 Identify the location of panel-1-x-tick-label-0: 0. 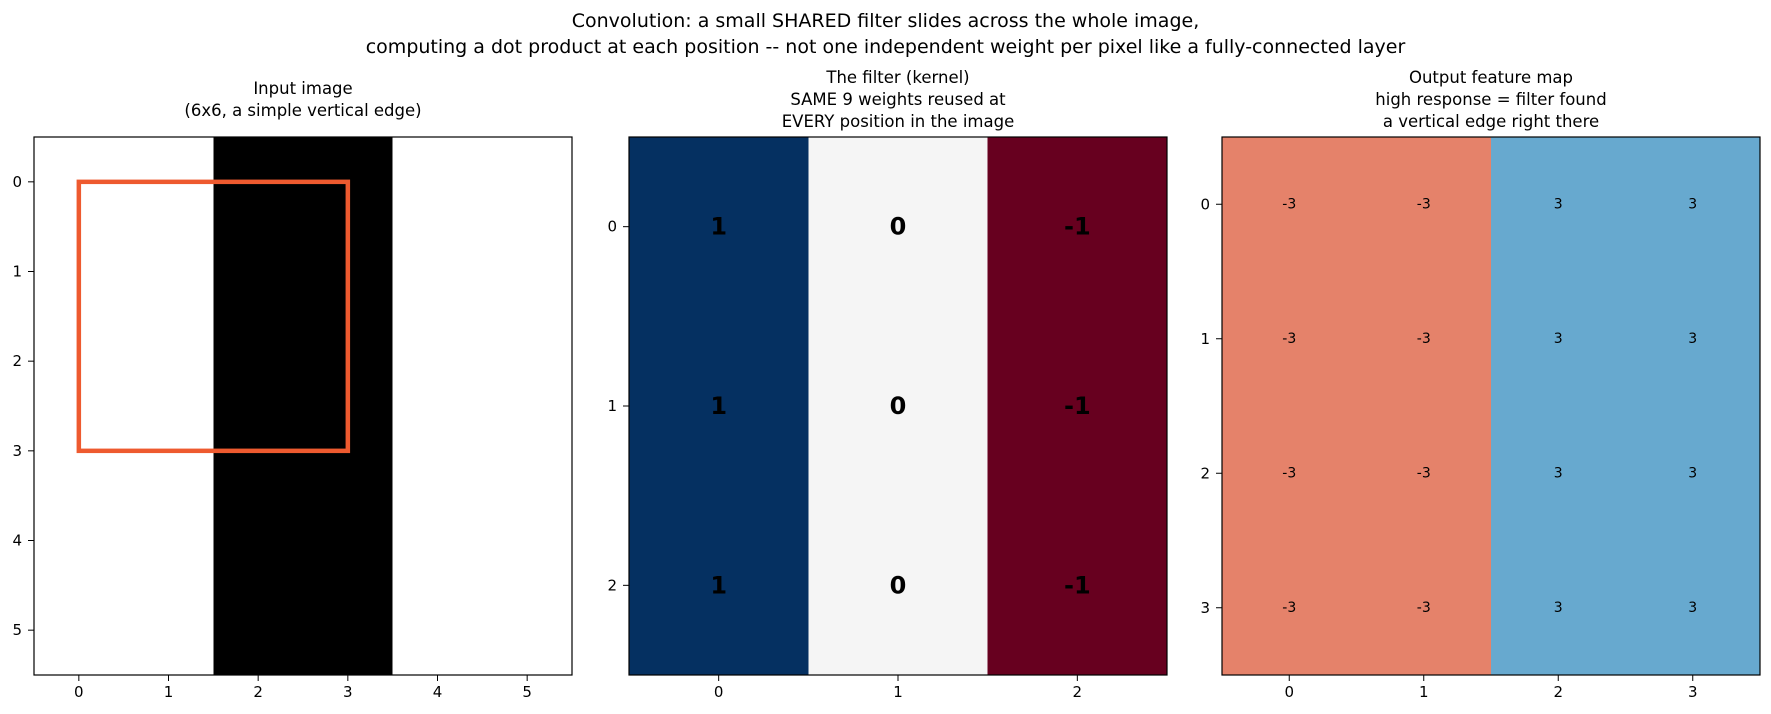
(79, 692).